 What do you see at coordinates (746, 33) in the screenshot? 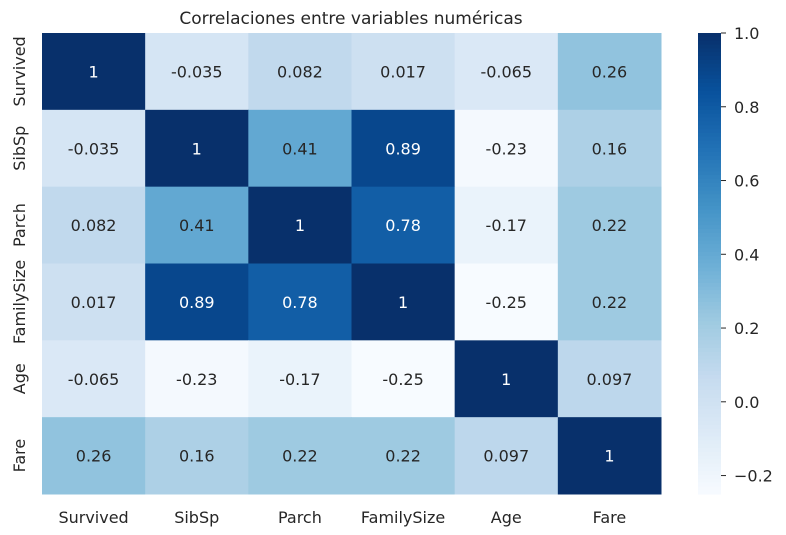
I see `colorbar-tick-label: 1.0` at bounding box center [746, 33].